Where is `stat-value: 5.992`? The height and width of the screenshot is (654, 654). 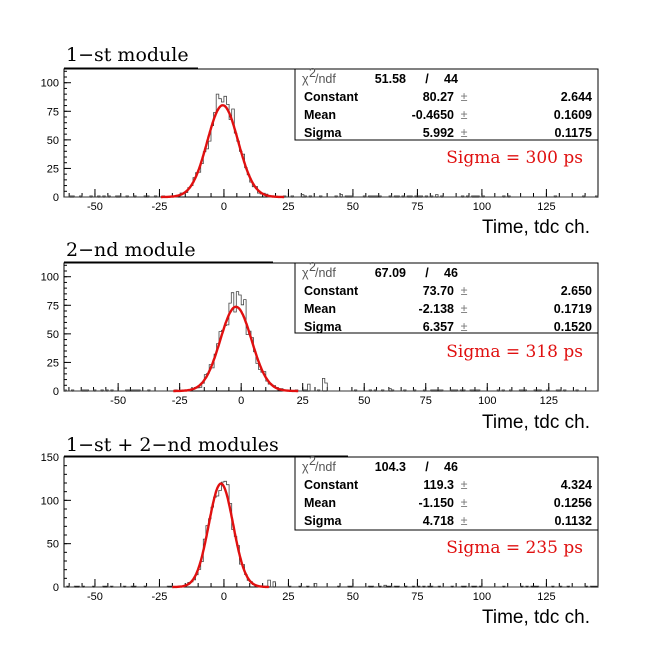
stat-value: 5.992 is located at coordinates (438, 133).